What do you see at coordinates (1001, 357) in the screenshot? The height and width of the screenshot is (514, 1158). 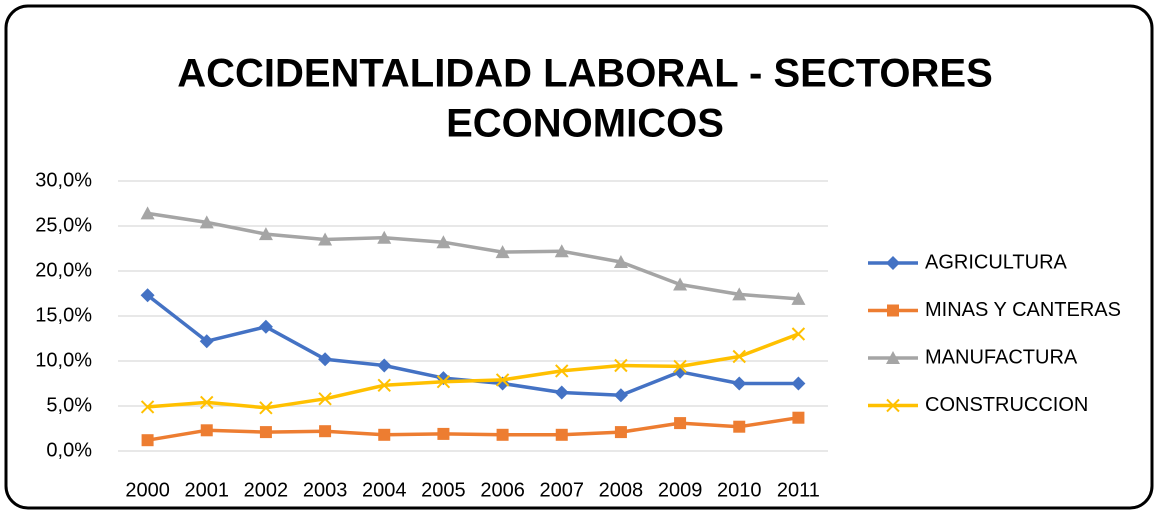 I see `legend-label: MANUFACTURA` at bounding box center [1001, 357].